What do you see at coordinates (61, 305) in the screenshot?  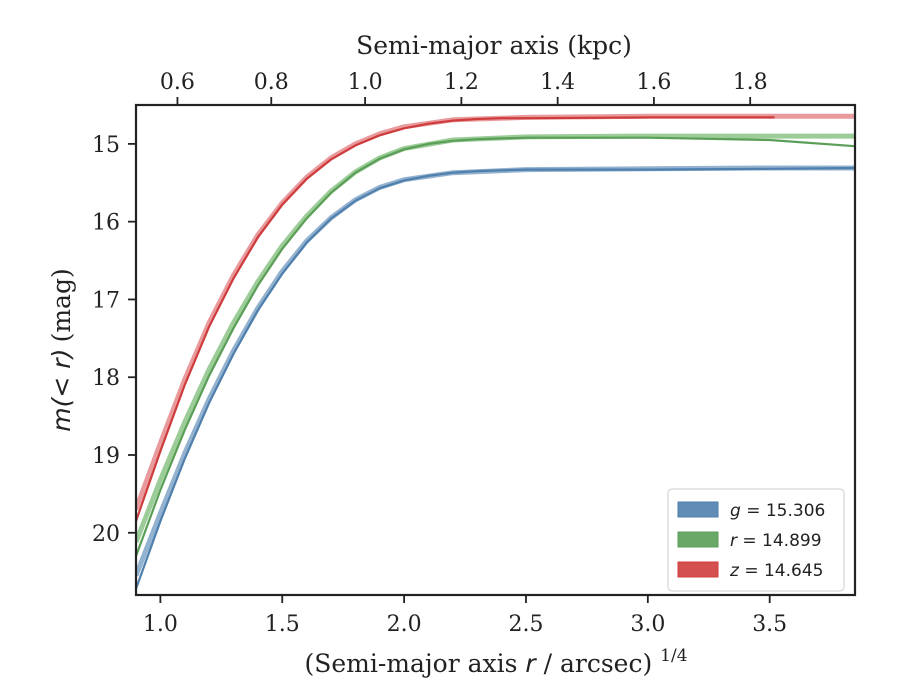 I see `y-label-unit: (mag)` at bounding box center [61, 305].